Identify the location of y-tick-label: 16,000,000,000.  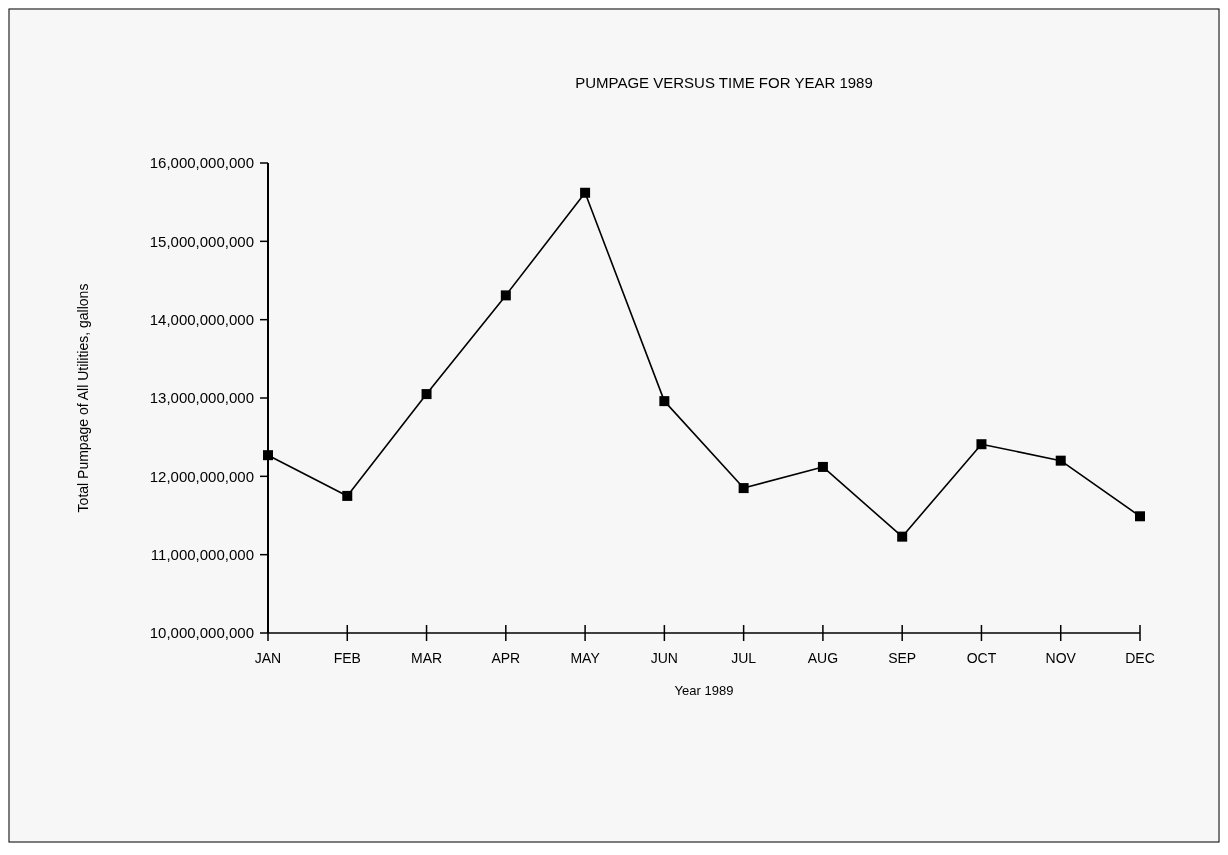
(201, 163).